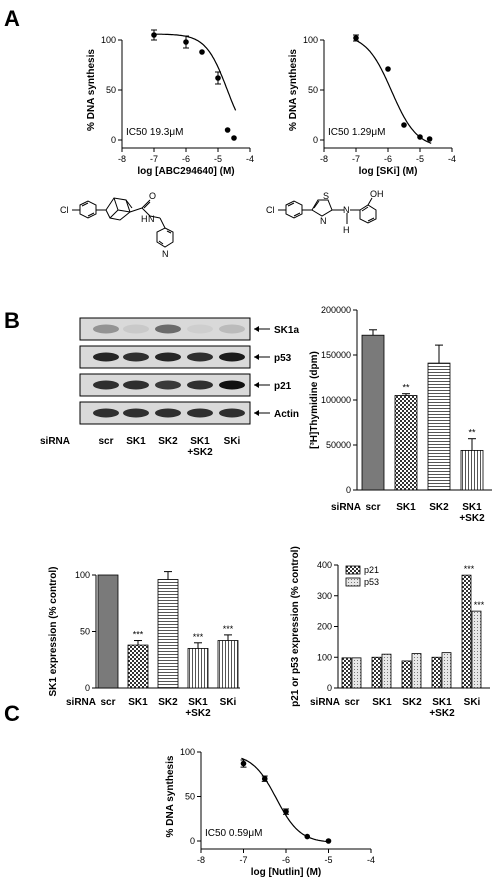 The width and height of the screenshot is (500, 885). What do you see at coordinates (353, 582) in the screenshot?
I see `legend-swatch-p53` at bounding box center [353, 582].